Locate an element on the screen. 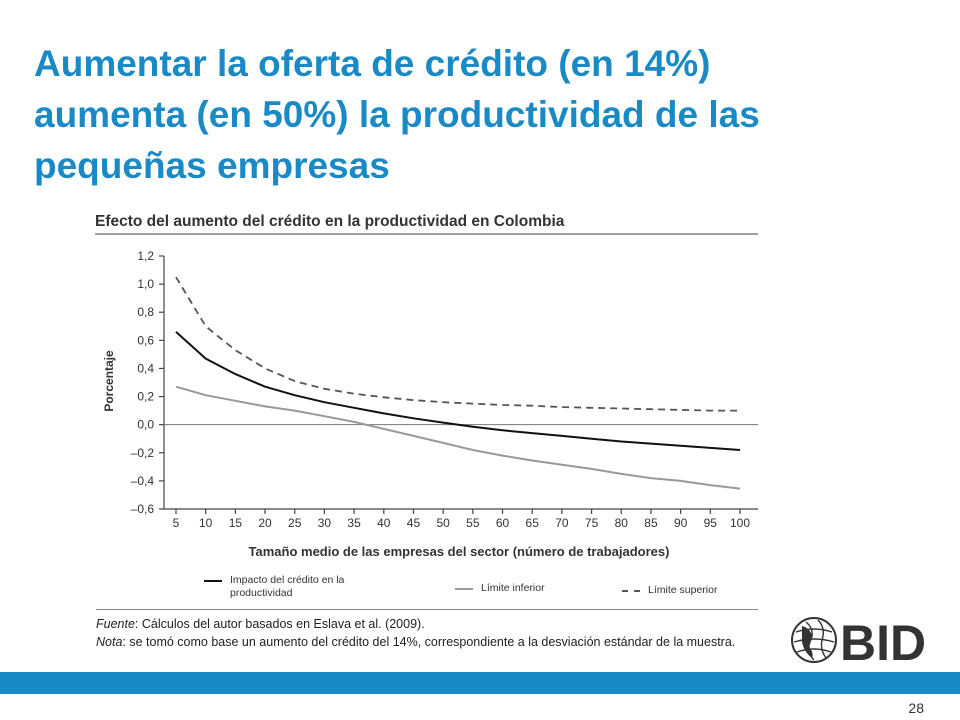 This screenshot has width=960, height=720. y-tick-label: 0,8 is located at coordinates (145, 312).